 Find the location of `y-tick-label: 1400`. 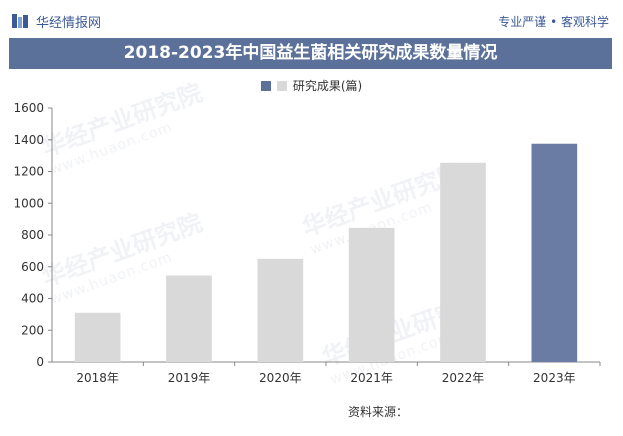

y-tick-label: 1400 is located at coordinates (28, 140).